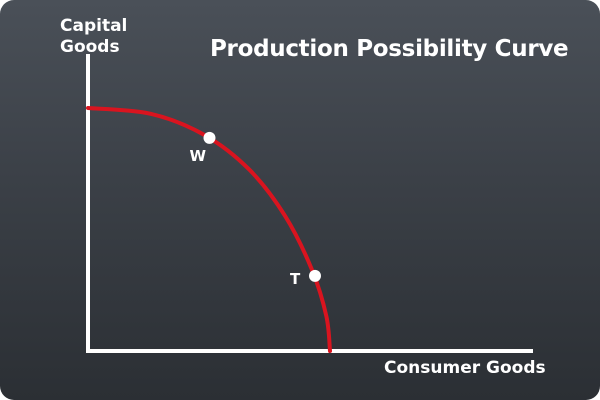 Image resolution: width=600 pixels, height=400 pixels. What do you see at coordinates (315, 276) in the screenshot?
I see `point-t` at bounding box center [315, 276].